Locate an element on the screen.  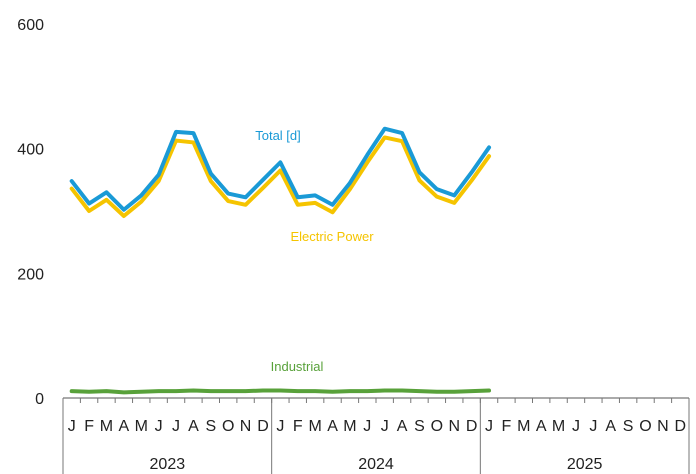
y-tick-label: 200 is located at coordinates (30, 274).